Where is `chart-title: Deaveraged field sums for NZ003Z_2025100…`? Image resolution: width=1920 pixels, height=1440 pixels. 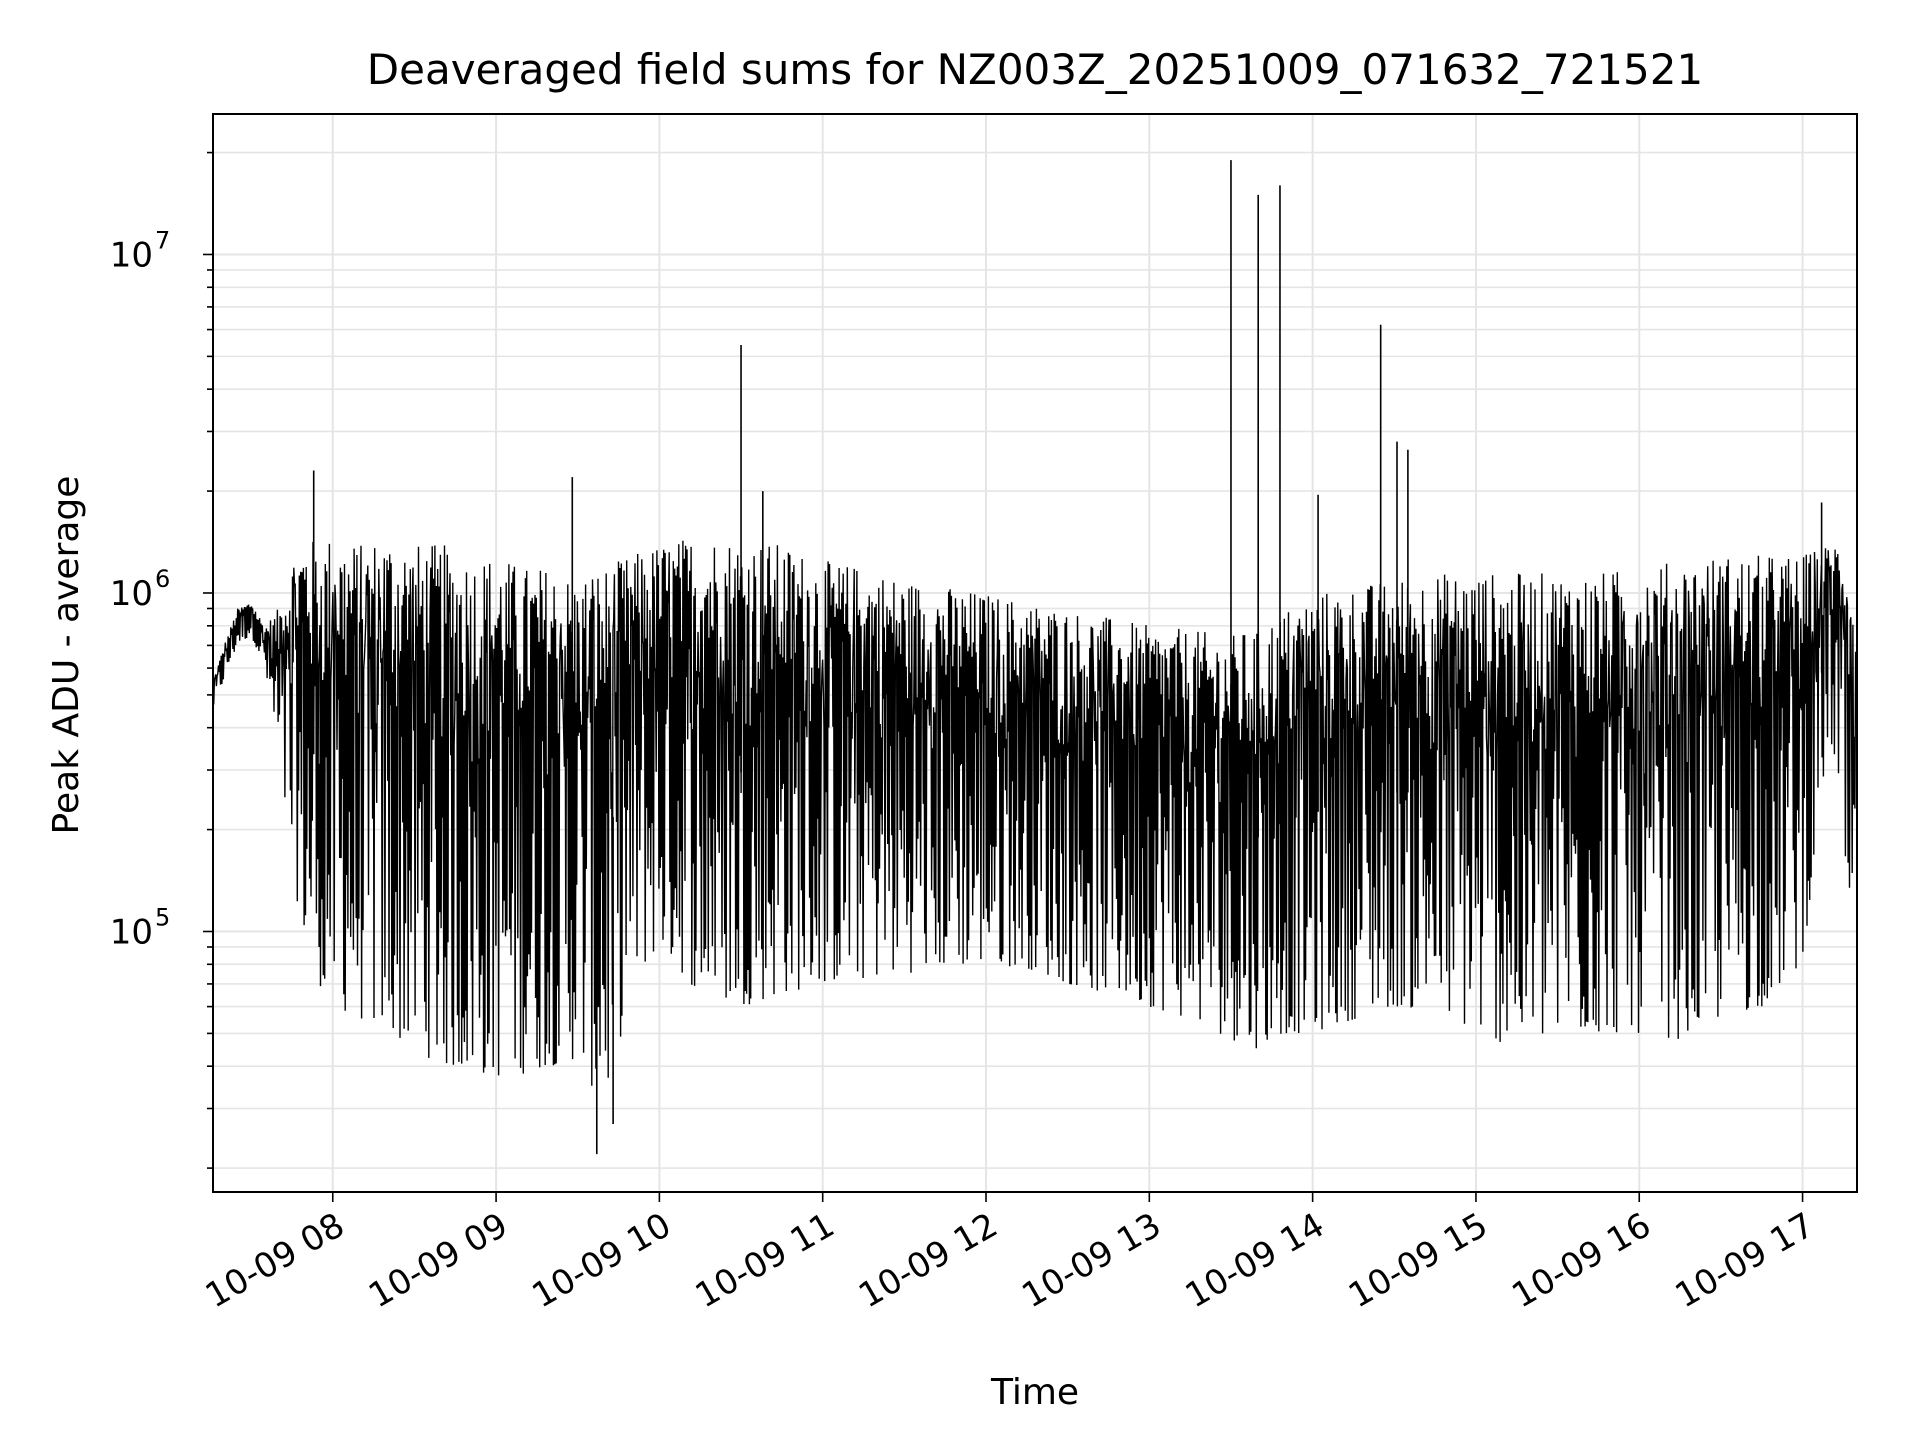 chart-title: Deaveraged field sums for NZ003Z_2025100… is located at coordinates (1035, 69).